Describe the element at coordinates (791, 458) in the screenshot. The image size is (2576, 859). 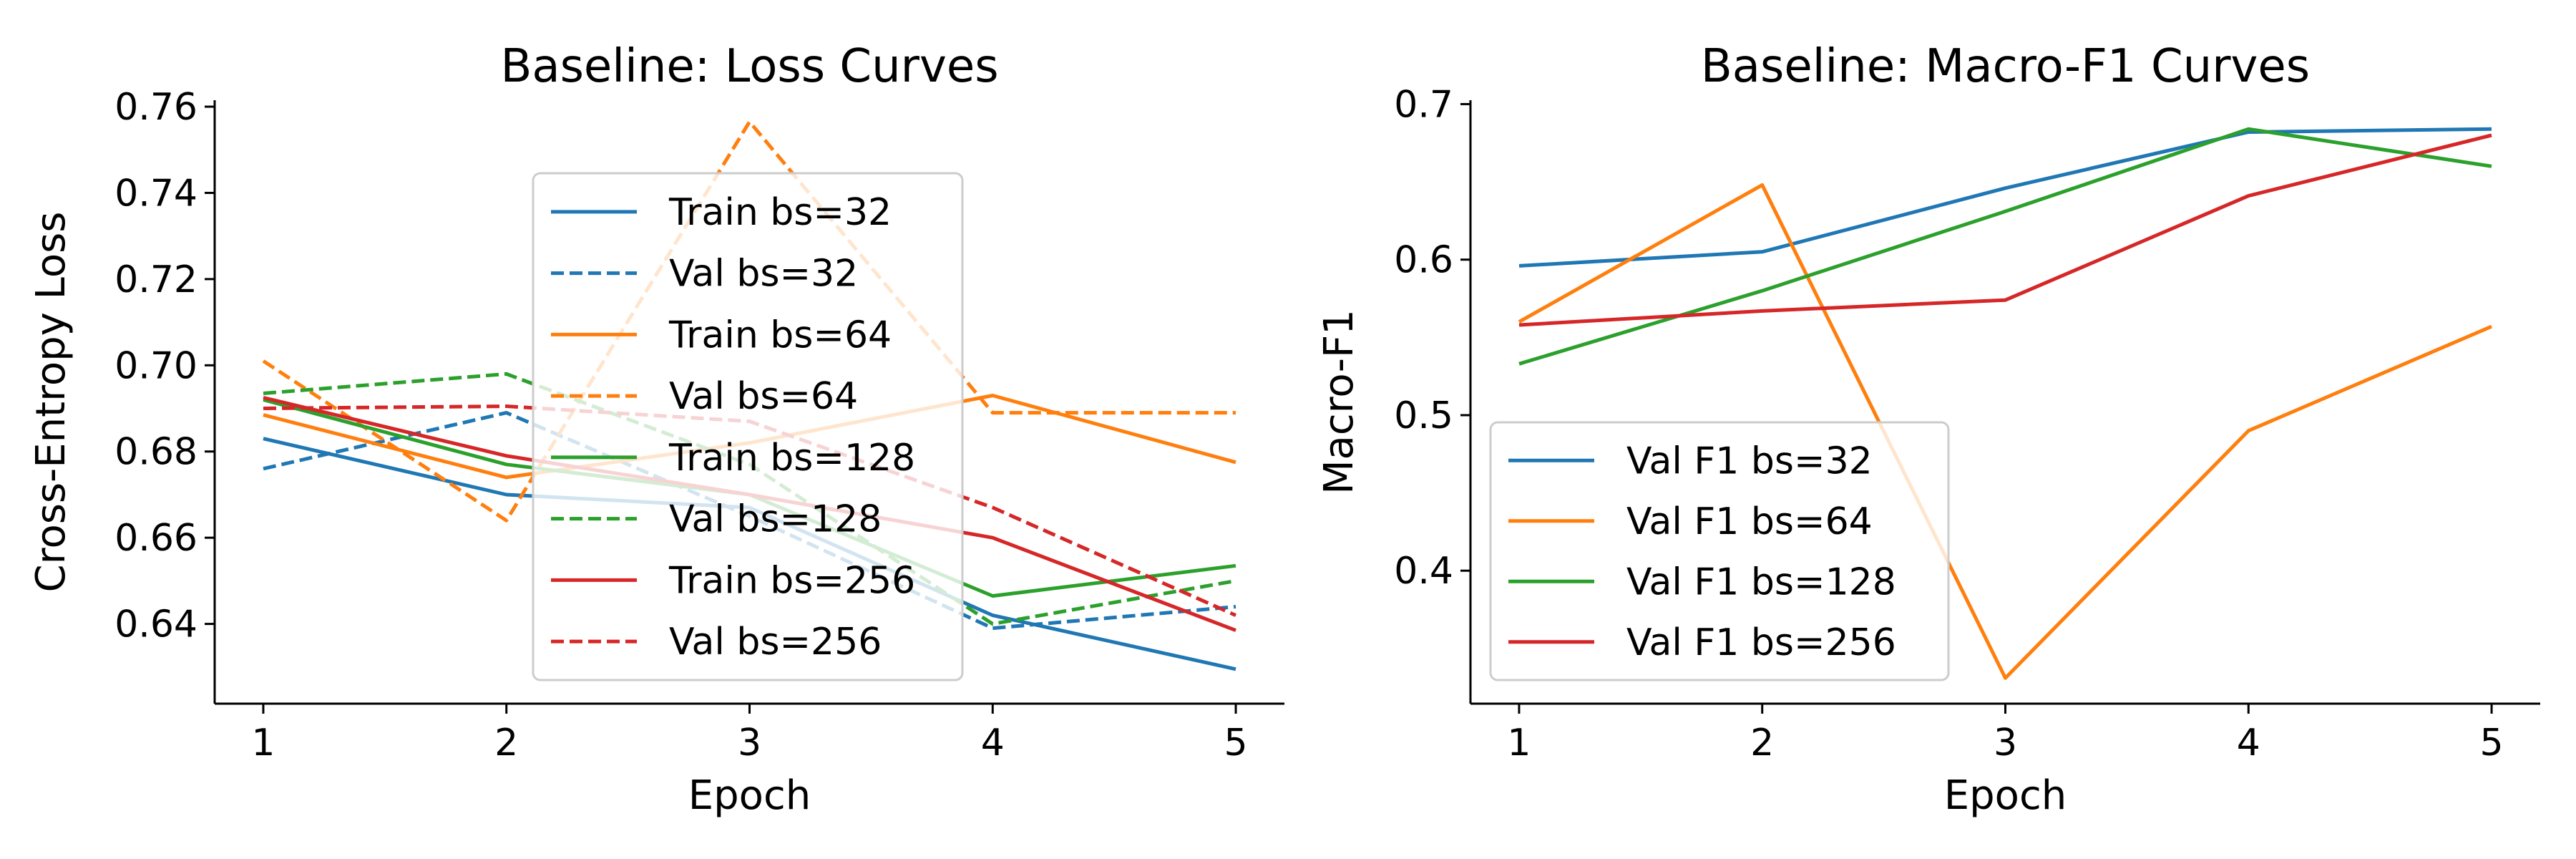
I see `legend-label: Train bs=128` at that location.